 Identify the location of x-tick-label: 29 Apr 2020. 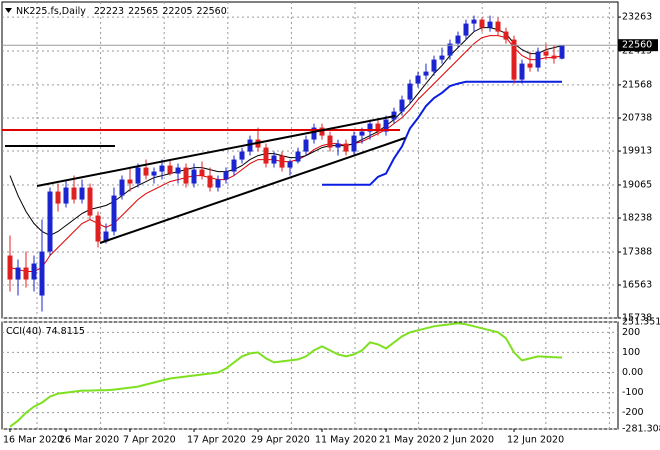
(280, 440).